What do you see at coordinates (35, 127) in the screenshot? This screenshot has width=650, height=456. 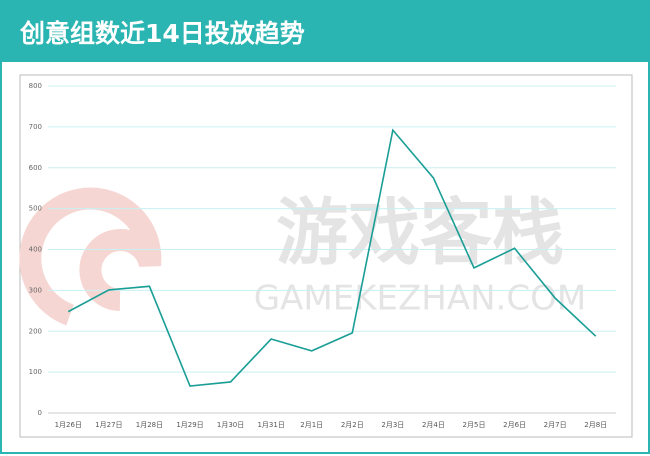 I see `y-tick-label: 700` at bounding box center [35, 127].